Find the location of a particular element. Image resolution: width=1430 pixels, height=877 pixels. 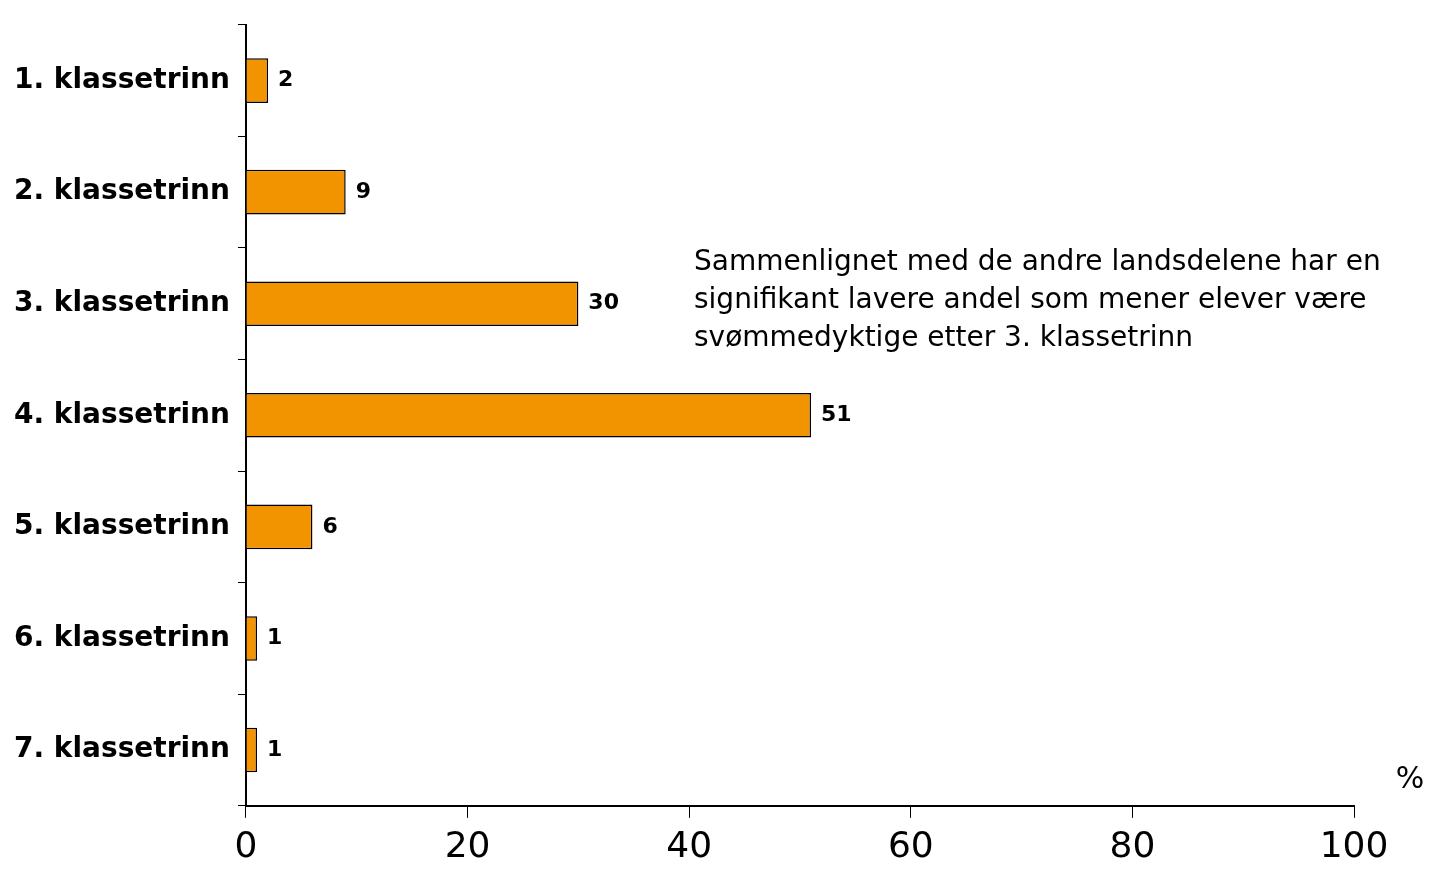

x-axis-title: % is located at coordinates (1410, 777).